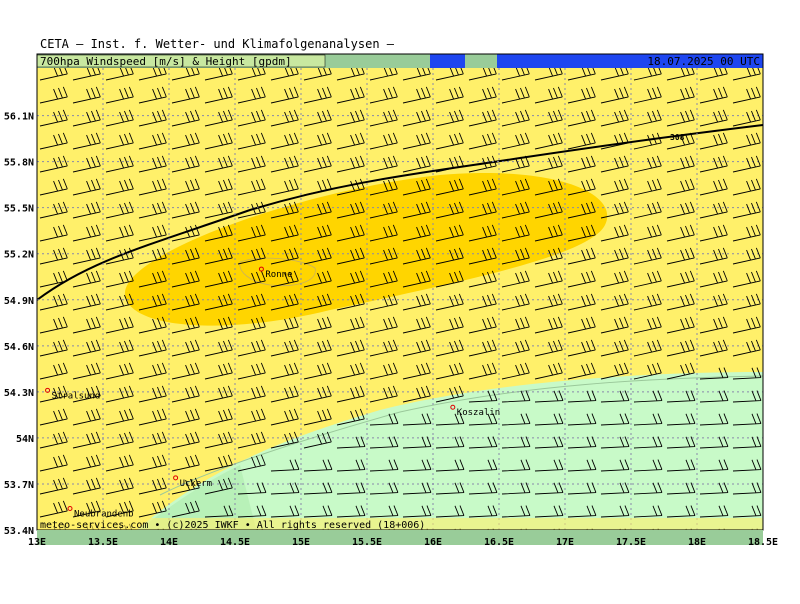 This screenshot has width=800, height=604. I want to click on city-label: Ronne, so click(278, 275).